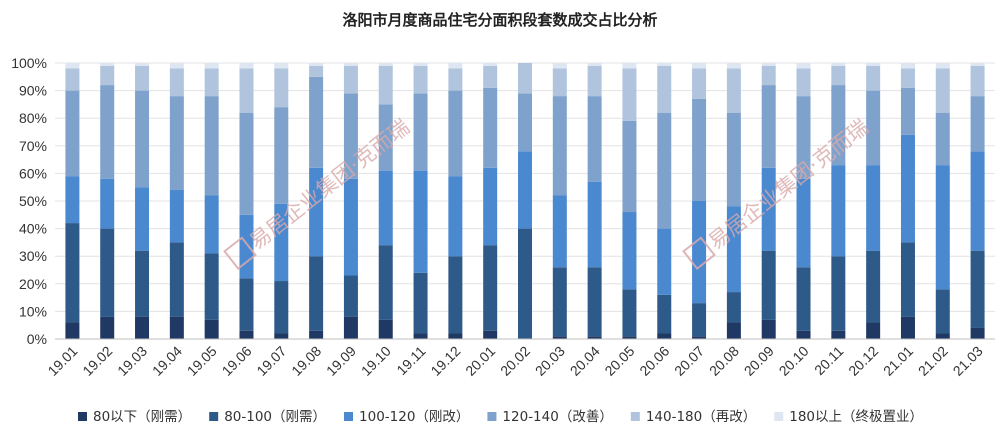  What do you see at coordinates (33, 91) in the screenshot?
I see `y-tick-label: 90%` at bounding box center [33, 91].